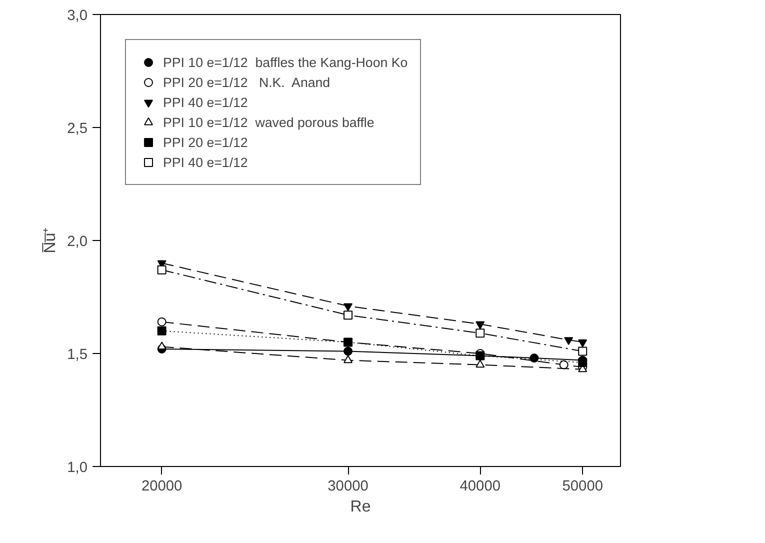  What do you see at coordinates (50, 241) in the screenshot?
I see `y-axis-title: N̅u̅⁺` at bounding box center [50, 241].